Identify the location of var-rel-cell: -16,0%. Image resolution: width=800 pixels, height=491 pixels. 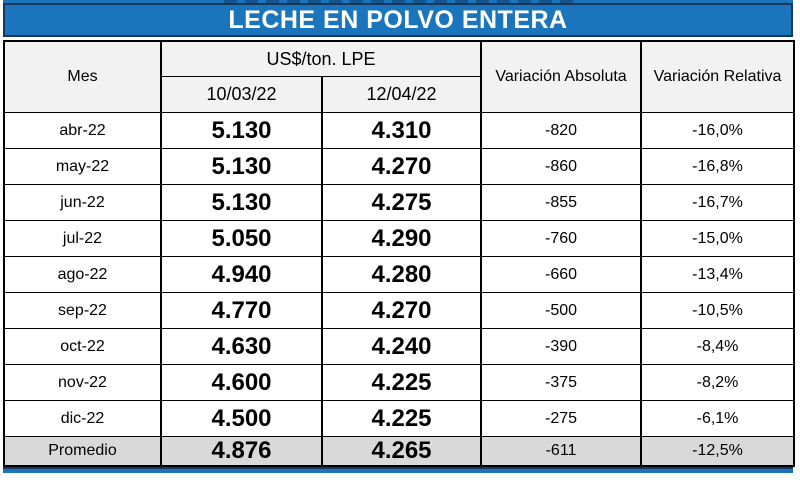
(718, 130).